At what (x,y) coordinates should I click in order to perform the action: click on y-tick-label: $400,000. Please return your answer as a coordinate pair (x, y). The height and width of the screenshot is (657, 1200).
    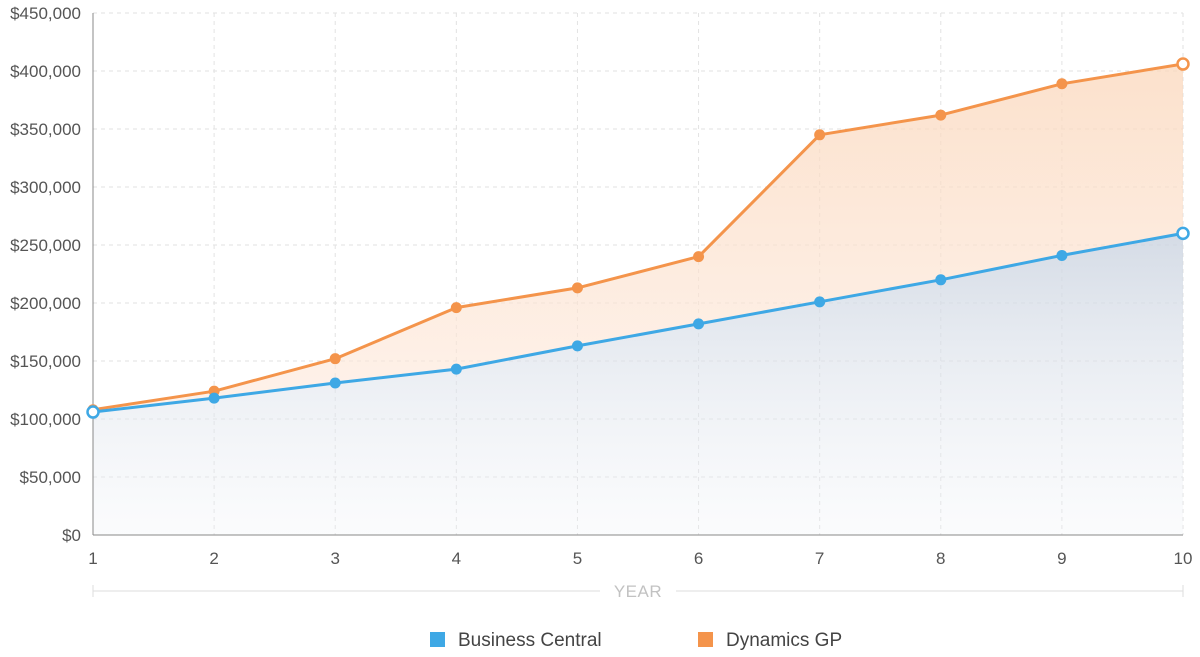
    Looking at the image, I should click on (45, 71).